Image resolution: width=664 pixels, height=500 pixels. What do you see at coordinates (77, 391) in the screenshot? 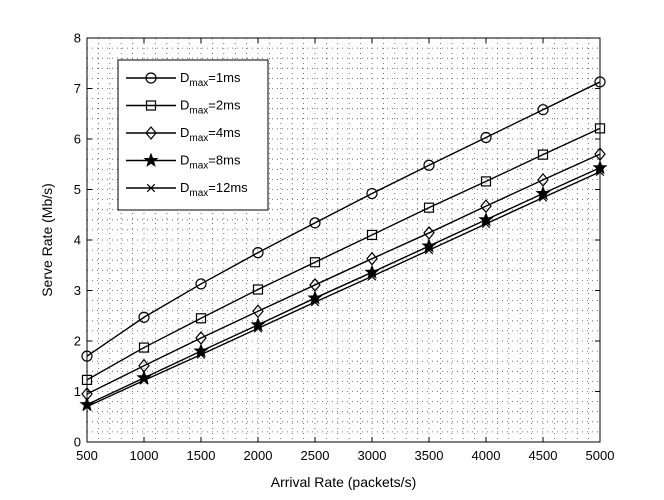
I see `y-tick-label: 1` at bounding box center [77, 391].